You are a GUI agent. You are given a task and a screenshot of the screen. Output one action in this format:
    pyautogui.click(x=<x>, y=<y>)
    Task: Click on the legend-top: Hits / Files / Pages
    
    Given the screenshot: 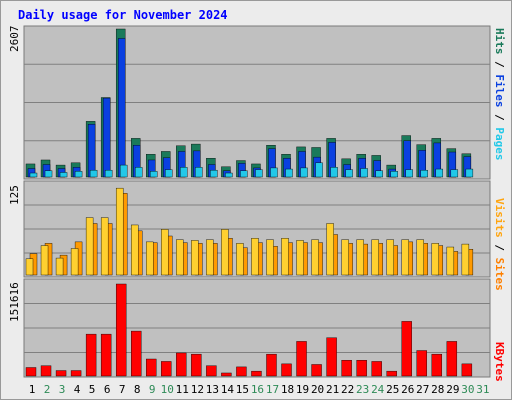 What is the action you would take?
    pyautogui.click(x=499, y=94)
    